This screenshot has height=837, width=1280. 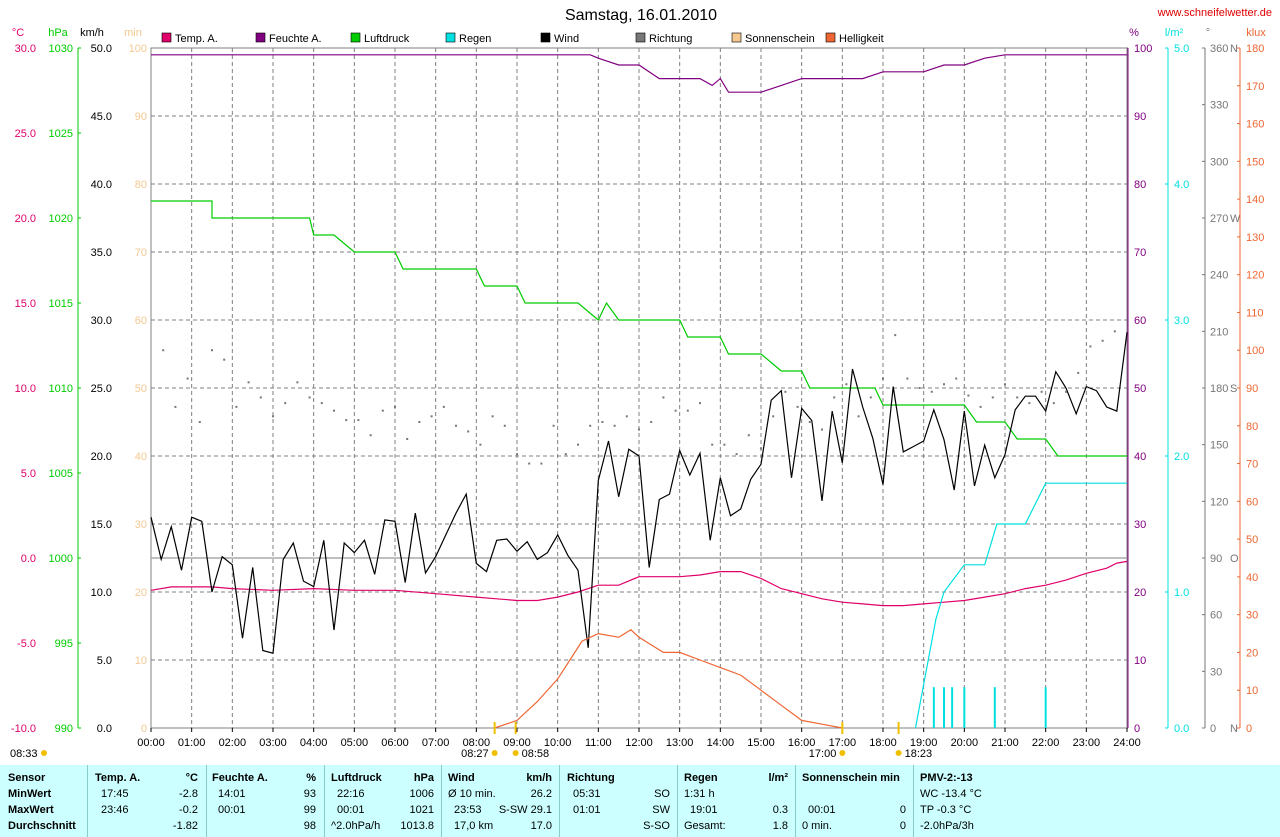 What do you see at coordinates (639, 743) in the screenshot?
I see `x-tick-label: 12:00` at bounding box center [639, 743].